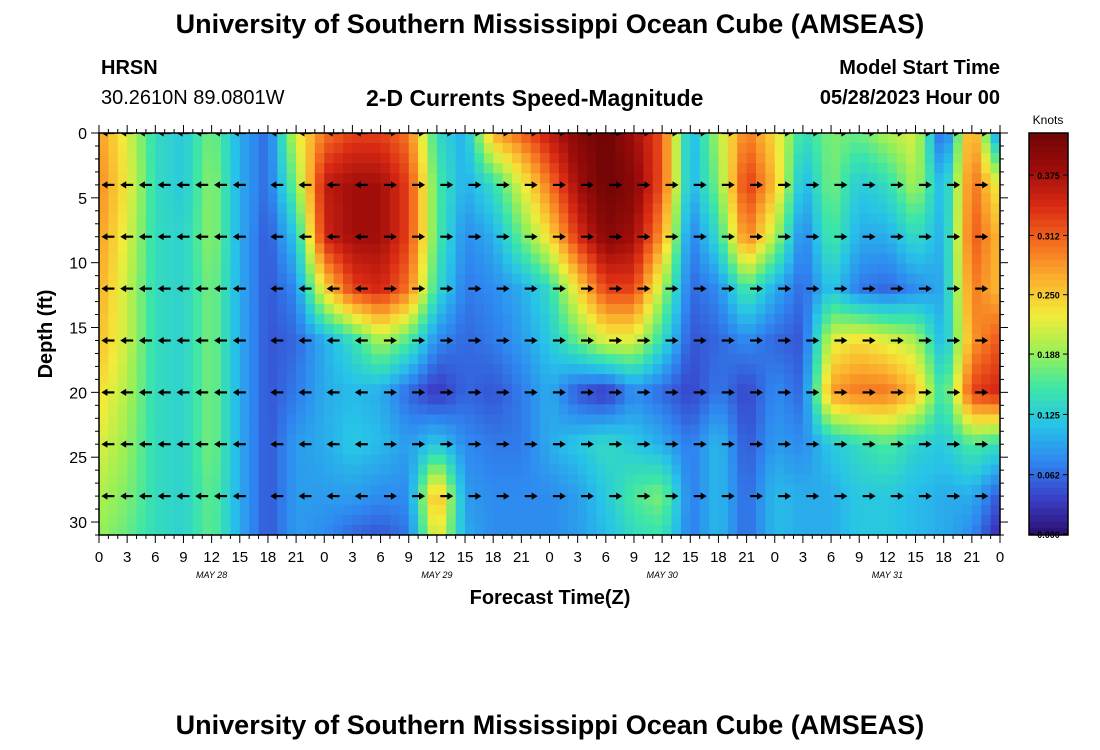  What do you see at coordinates (616, 185) in the screenshot?
I see `current-arrow` at bounding box center [616, 185].